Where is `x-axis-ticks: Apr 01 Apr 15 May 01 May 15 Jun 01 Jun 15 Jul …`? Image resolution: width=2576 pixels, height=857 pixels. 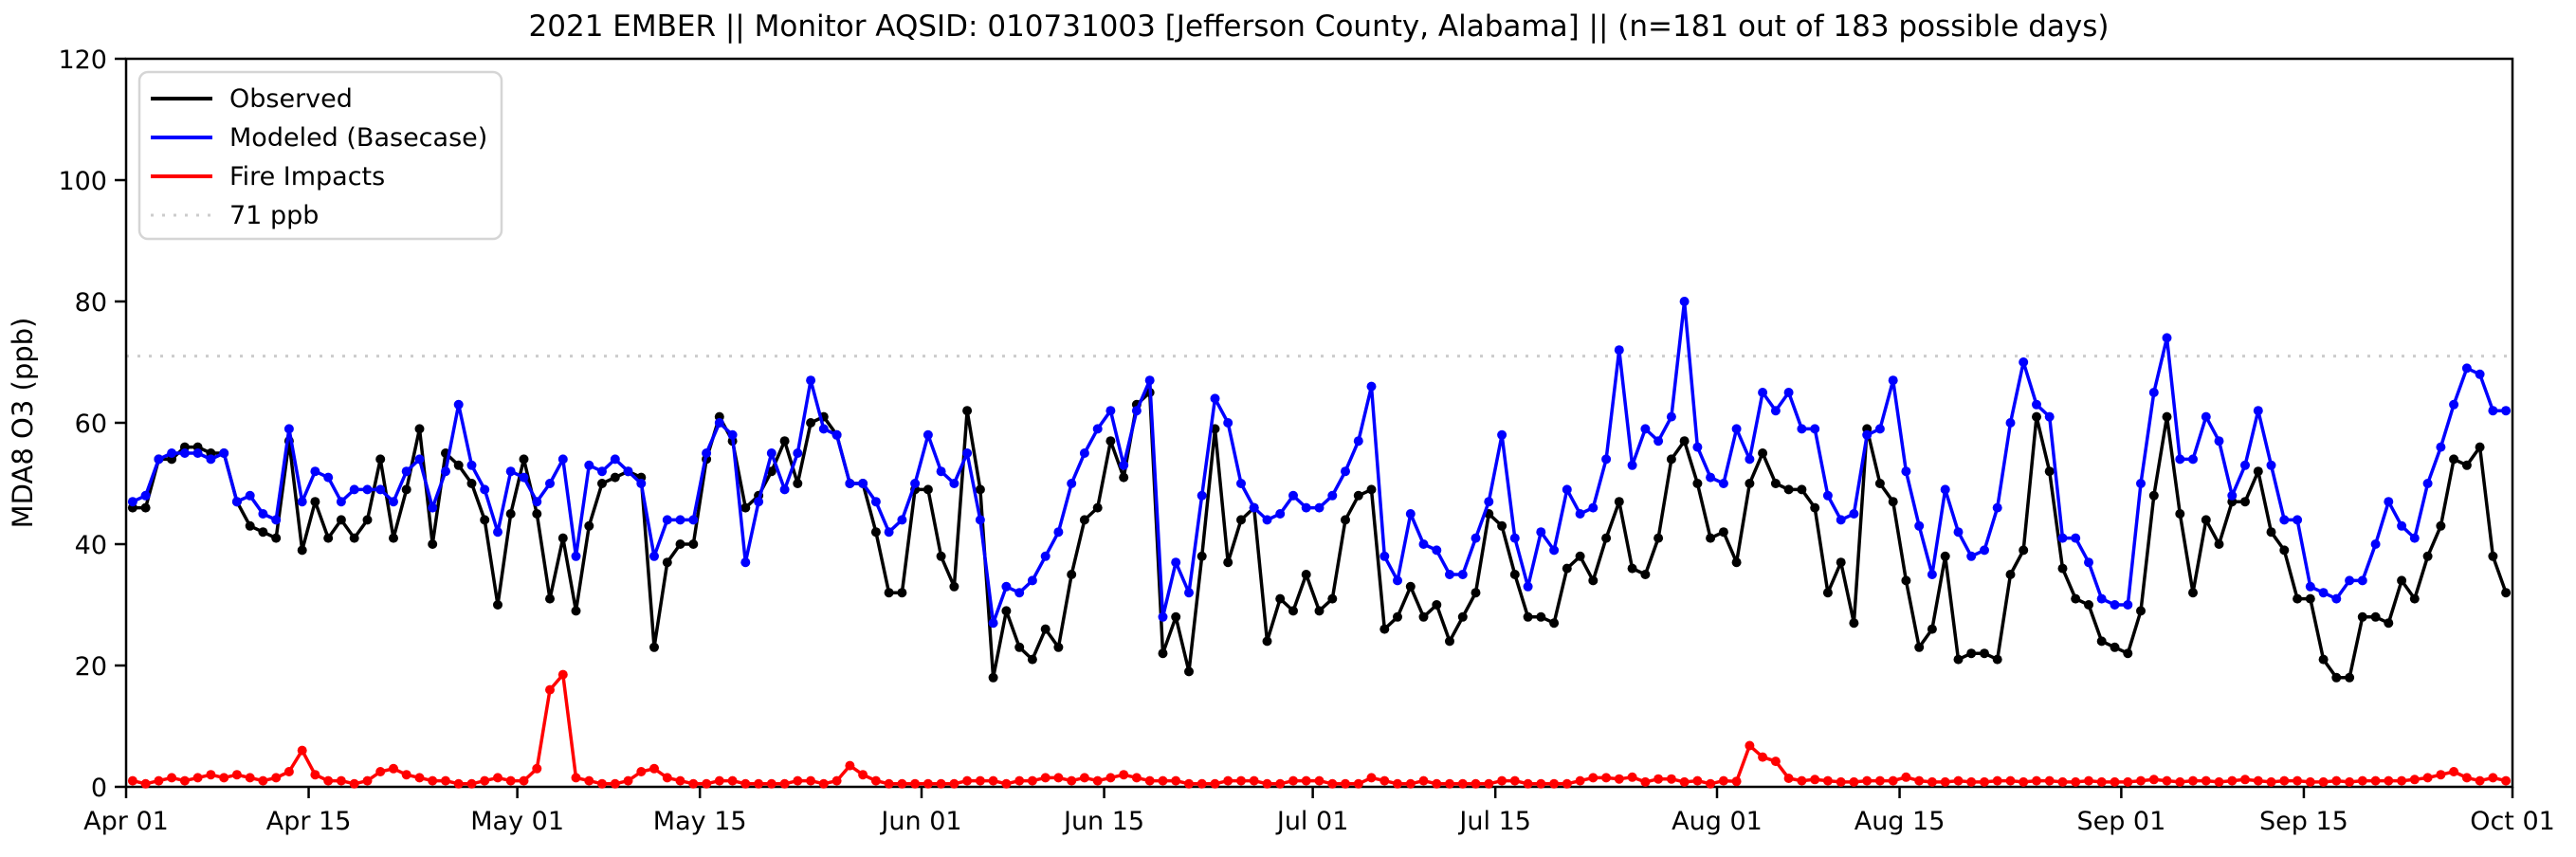
x-axis-ticks: Apr 01 Apr 15 May 01 May 15 Jun 01 Jun 15 Jul … is located at coordinates (1319, 811).